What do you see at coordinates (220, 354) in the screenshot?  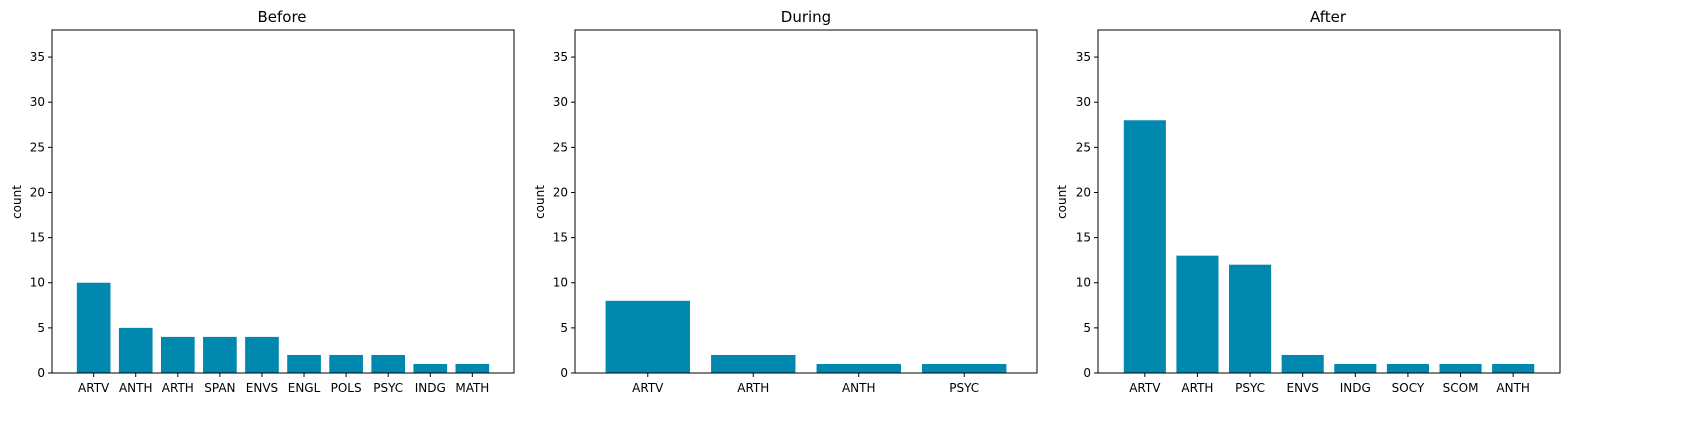 I see `bar-span` at bounding box center [220, 354].